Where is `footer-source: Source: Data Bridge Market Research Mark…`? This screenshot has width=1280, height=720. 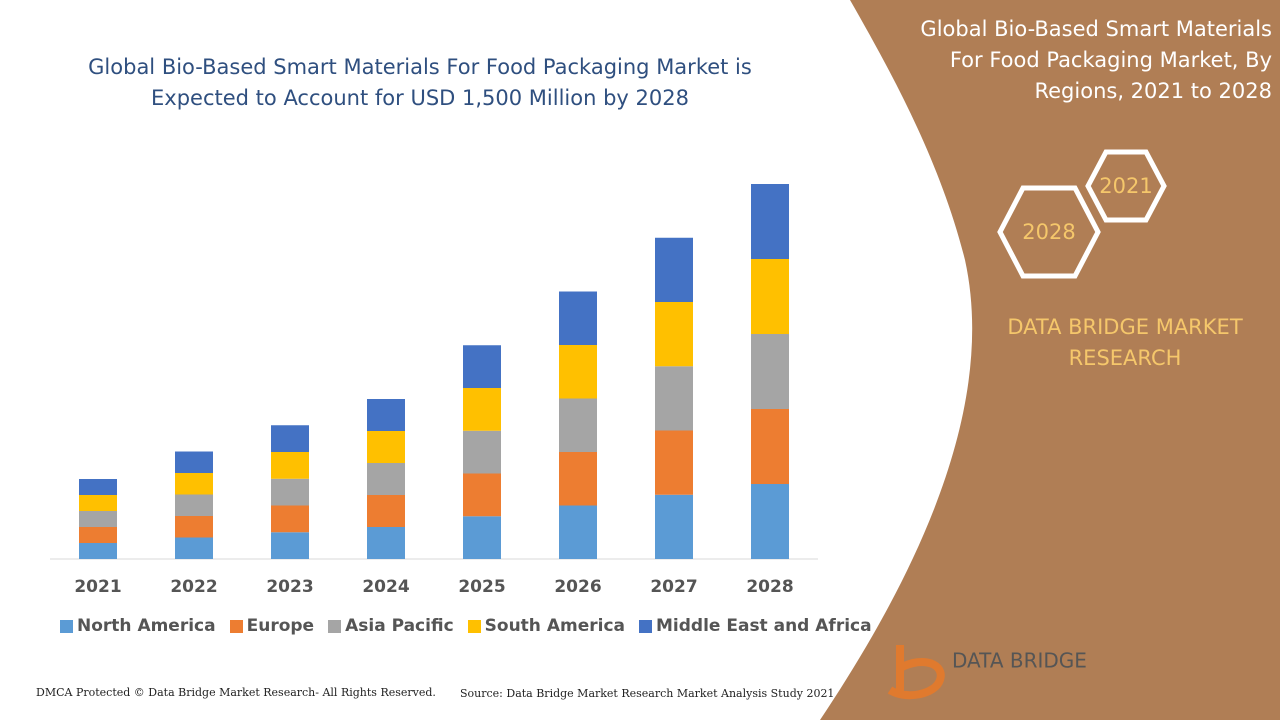 footer-source: Source: Data Bridge Market Research Mark… is located at coordinates (647, 693).